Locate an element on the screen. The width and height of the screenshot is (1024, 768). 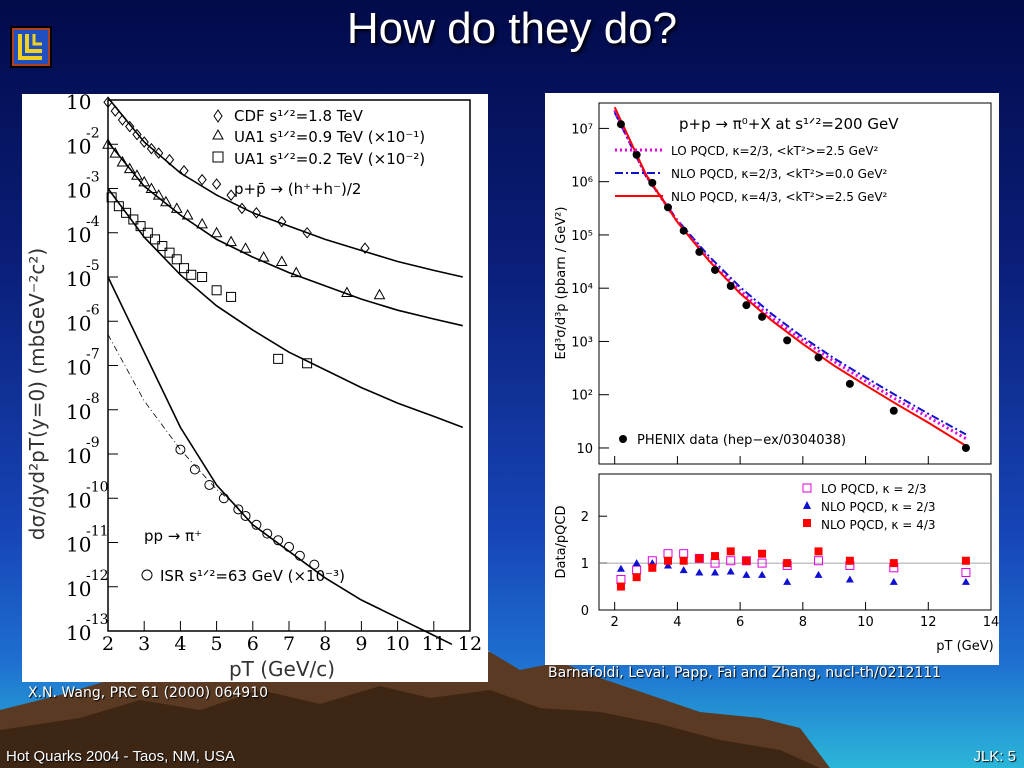
y-tick-exponent: -8 is located at coordinates (93, 399).